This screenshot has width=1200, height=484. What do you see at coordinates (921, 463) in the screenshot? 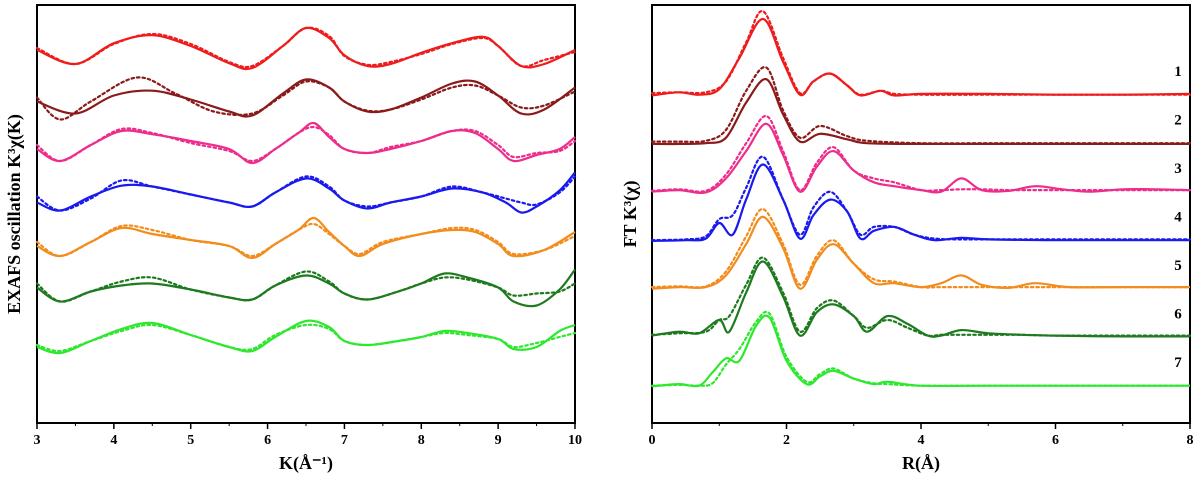
I see `right-x-axis-title: R(Å)` at bounding box center [921, 463].